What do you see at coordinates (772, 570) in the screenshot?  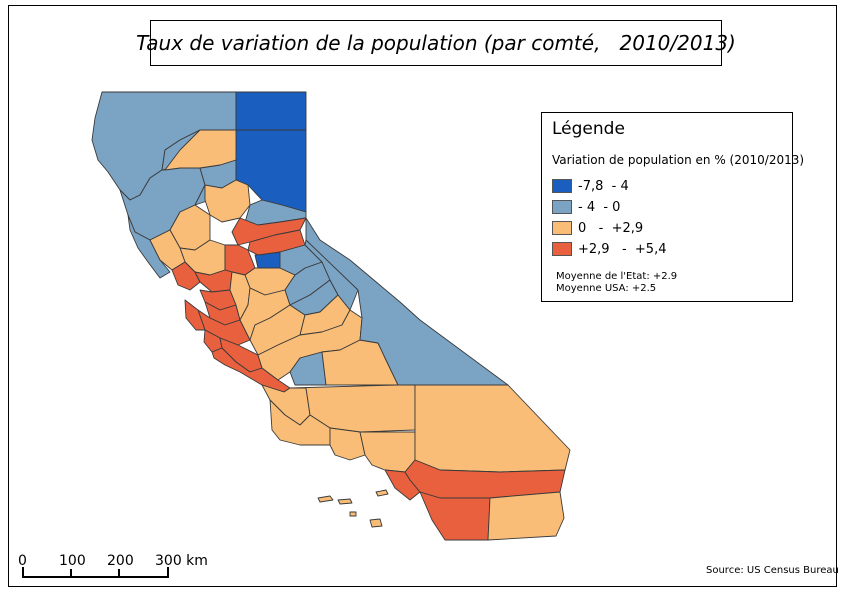 I see `source-credit: Source: US Census Bureau` at bounding box center [772, 570].